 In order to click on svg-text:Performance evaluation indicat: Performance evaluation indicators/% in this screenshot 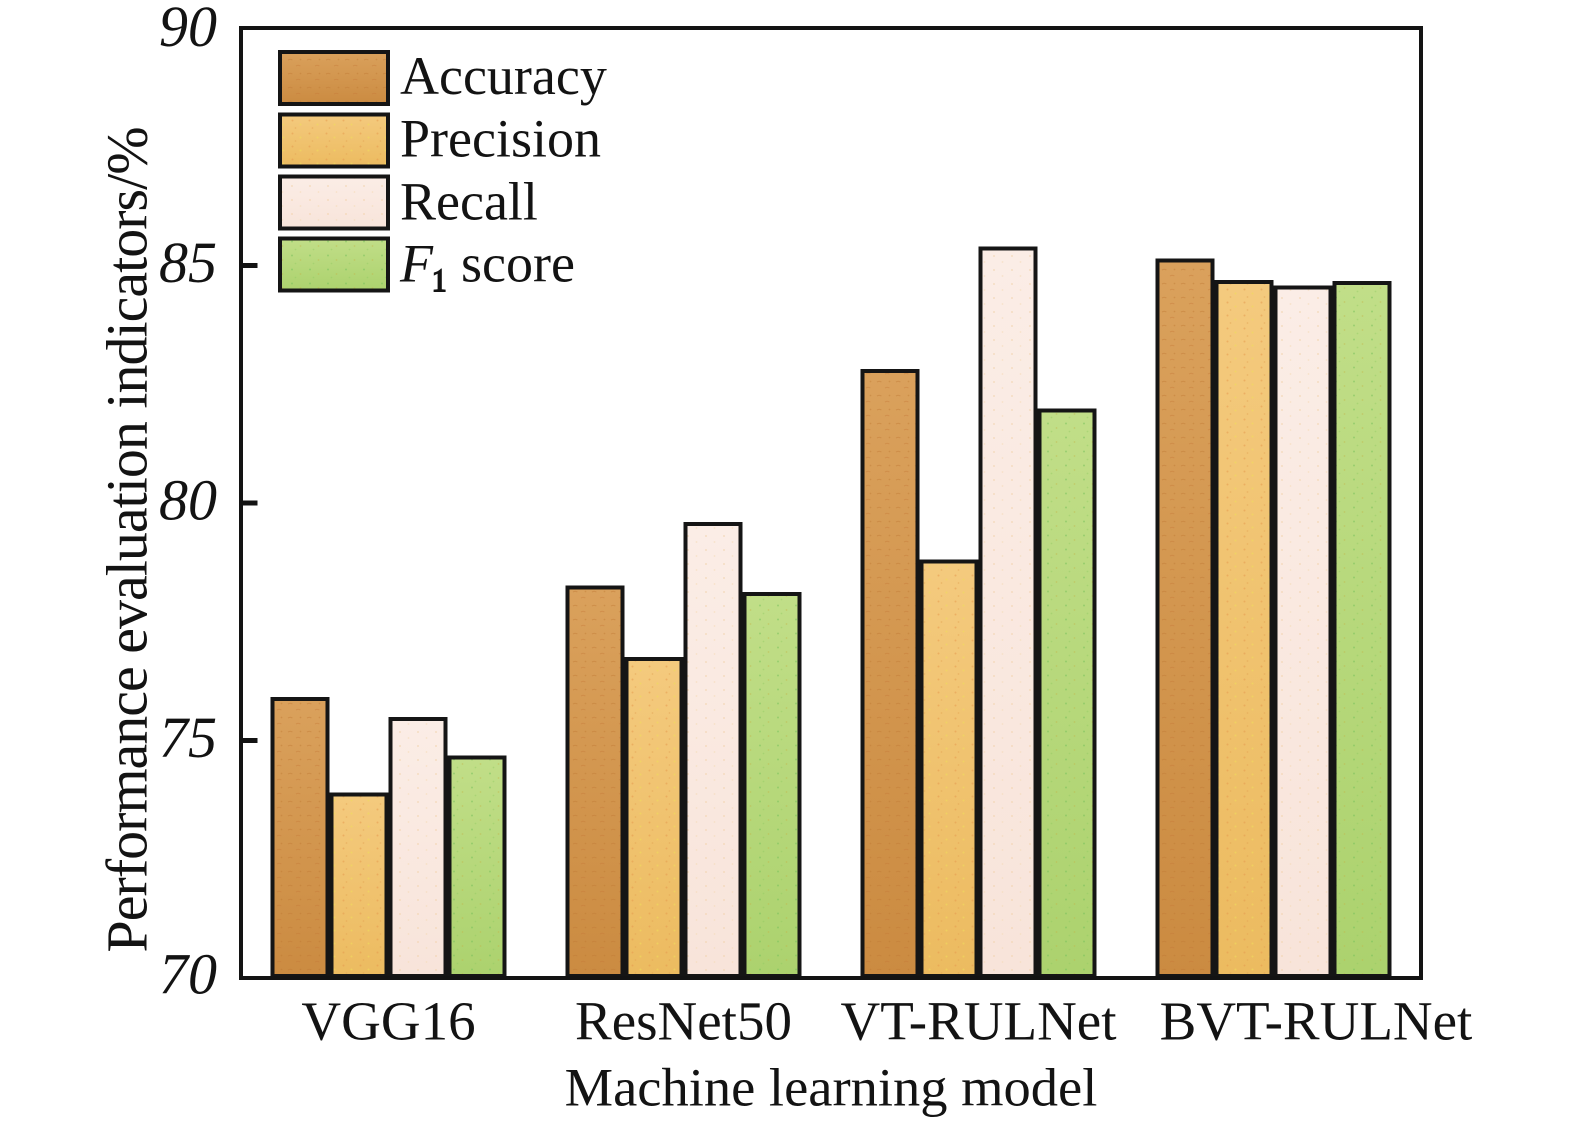, I will do `click(127, 539)`.